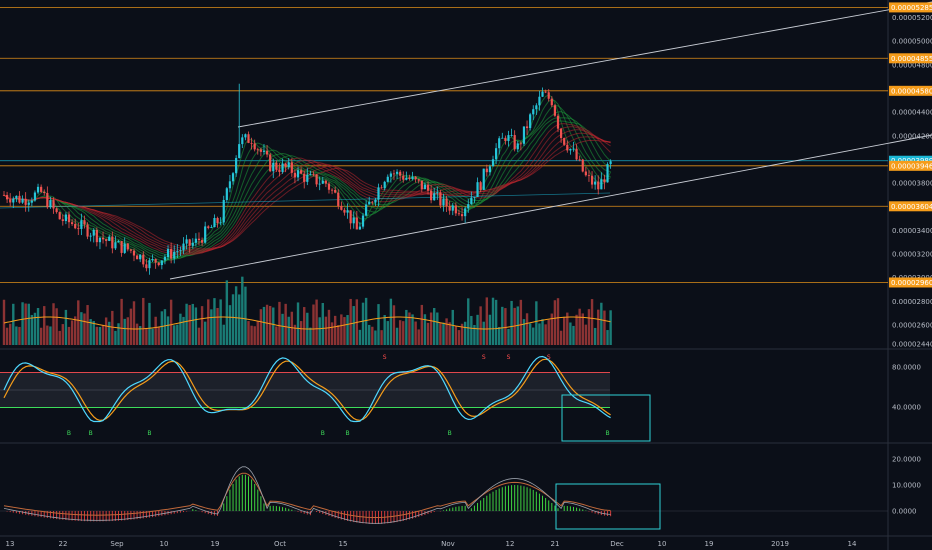  What do you see at coordinates (709, 544) in the screenshot?
I see `time-tick: 19` at bounding box center [709, 544].